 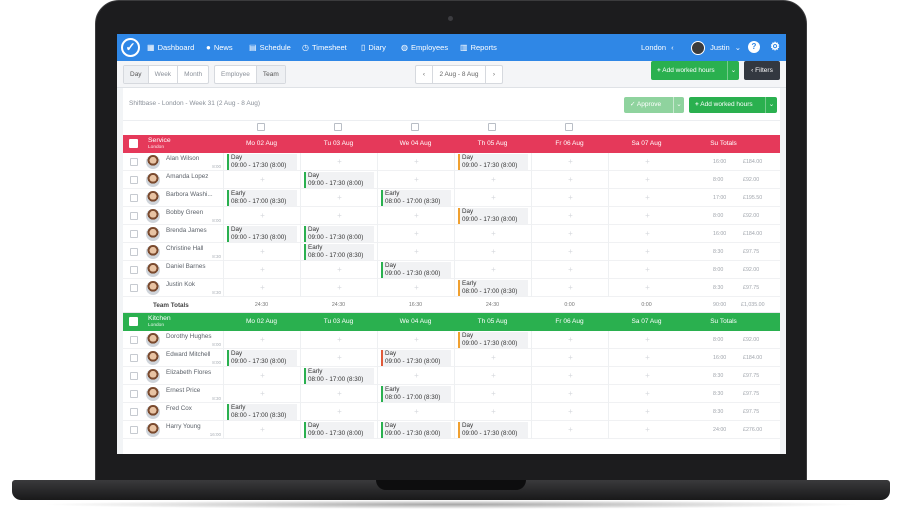 I want to click on employee-name: Ernest Price, so click(x=183, y=390).